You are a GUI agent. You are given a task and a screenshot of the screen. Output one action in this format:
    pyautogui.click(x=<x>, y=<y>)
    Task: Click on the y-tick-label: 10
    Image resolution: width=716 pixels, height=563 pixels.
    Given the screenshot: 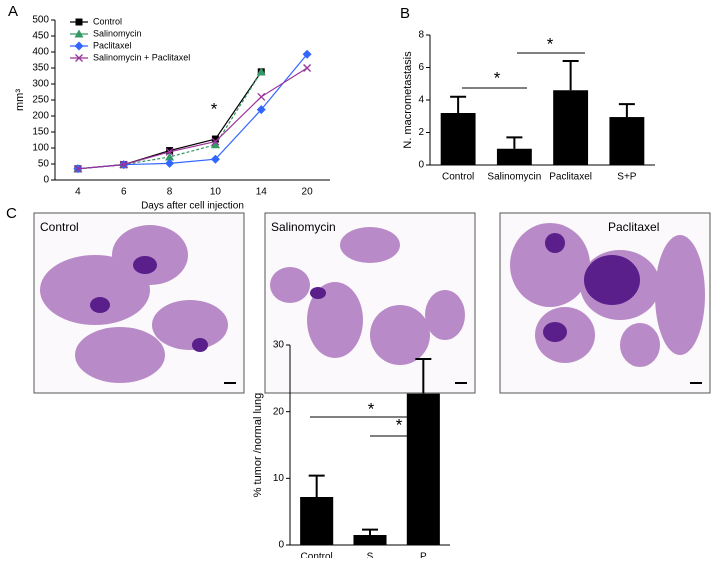 What is the action you would take?
    pyautogui.click(x=279, y=478)
    